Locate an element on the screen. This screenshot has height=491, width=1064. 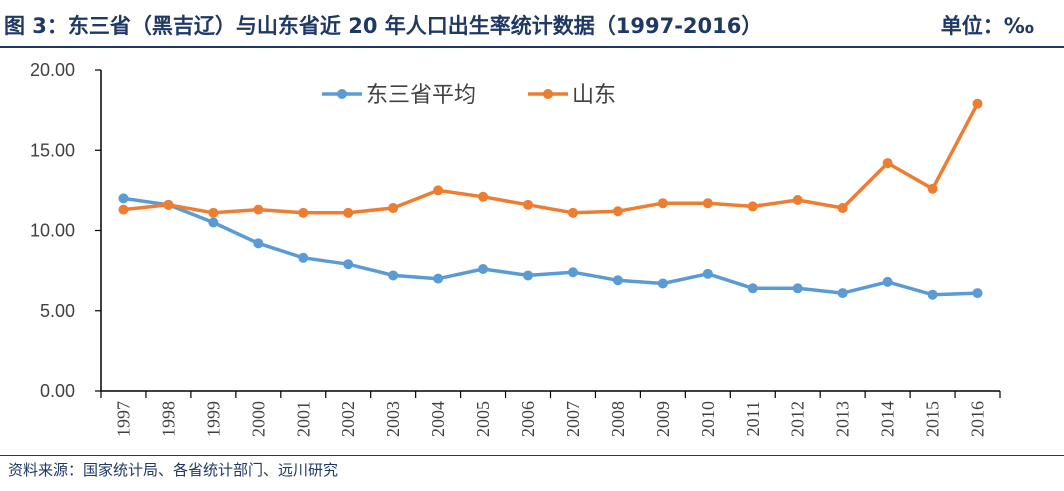
footer-divider is located at coordinates (532, 455).